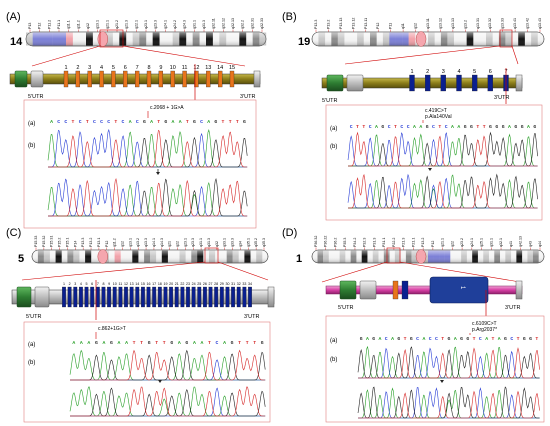 The height and width of the screenshot is (426, 550). What do you see at coordinates (299, 259) in the screenshot?
I see `panel-d-chromosome-number: 1` at bounding box center [299, 259].